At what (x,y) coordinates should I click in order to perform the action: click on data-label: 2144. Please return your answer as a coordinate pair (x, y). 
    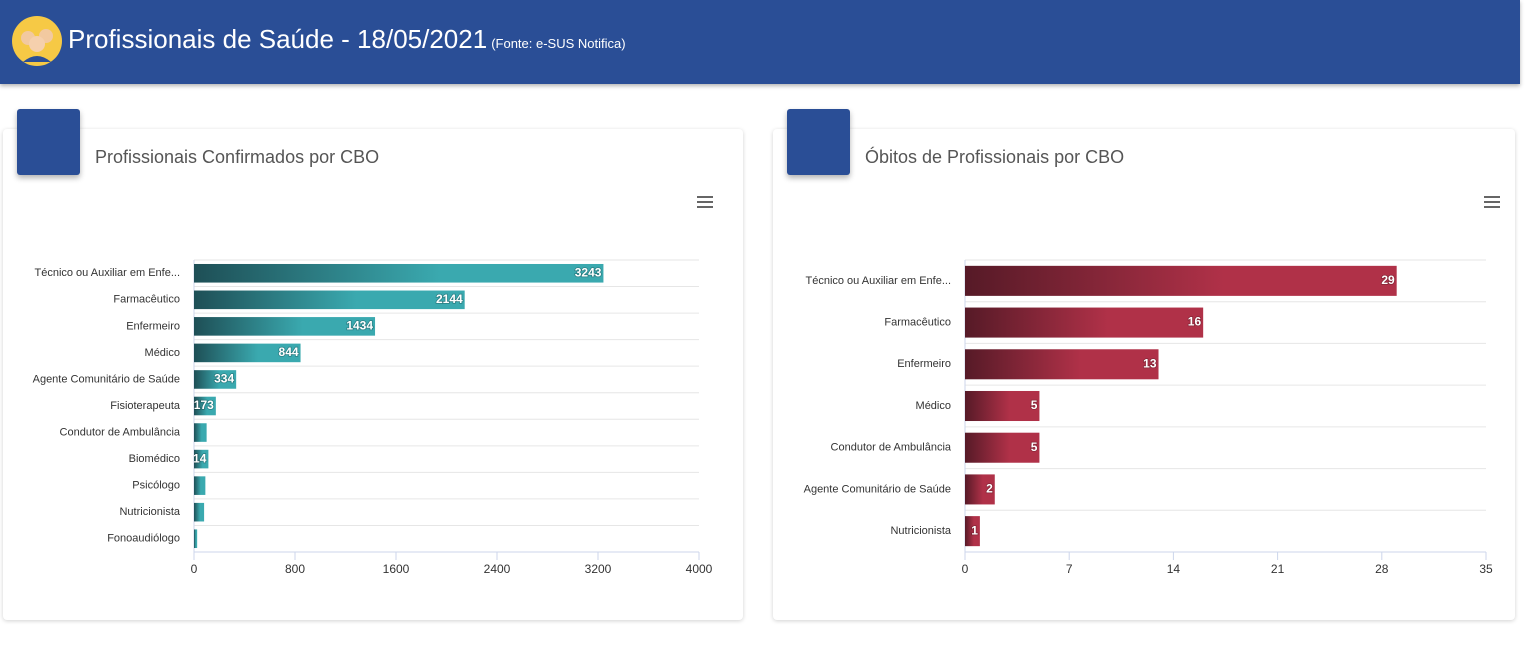
    Looking at the image, I should click on (449, 299).